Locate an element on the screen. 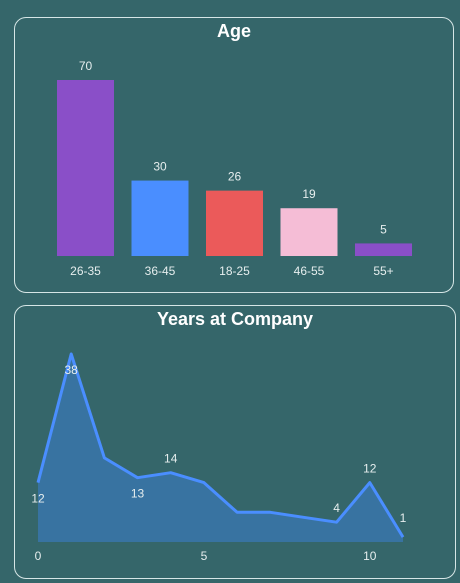 The image size is (460, 583). bar-value-label: 19 is located at coordinates (309, 194).